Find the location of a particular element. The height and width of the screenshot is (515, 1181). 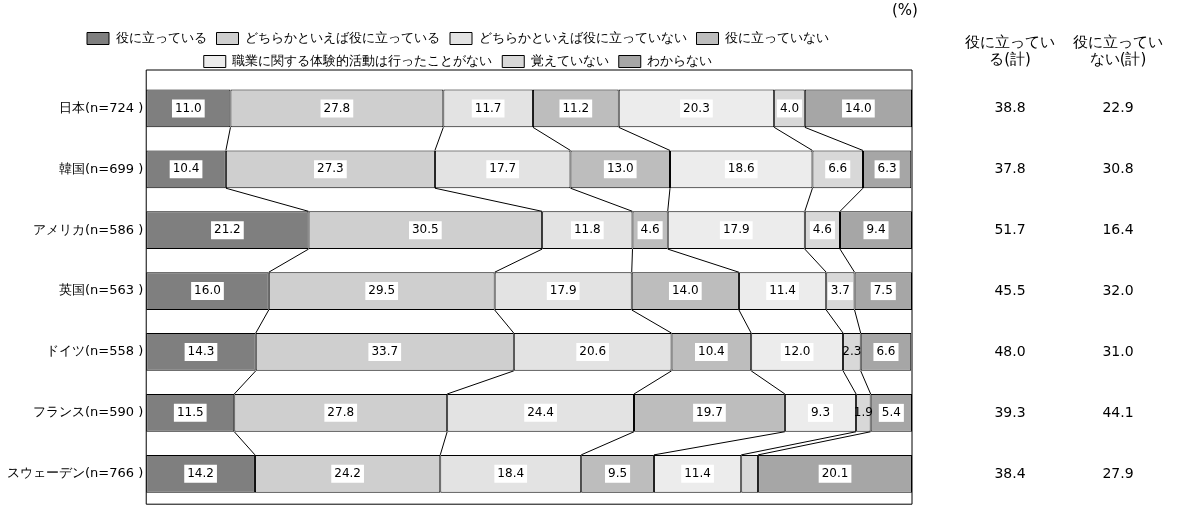

data-label: 11.0 is located at coordinates (188, 107).